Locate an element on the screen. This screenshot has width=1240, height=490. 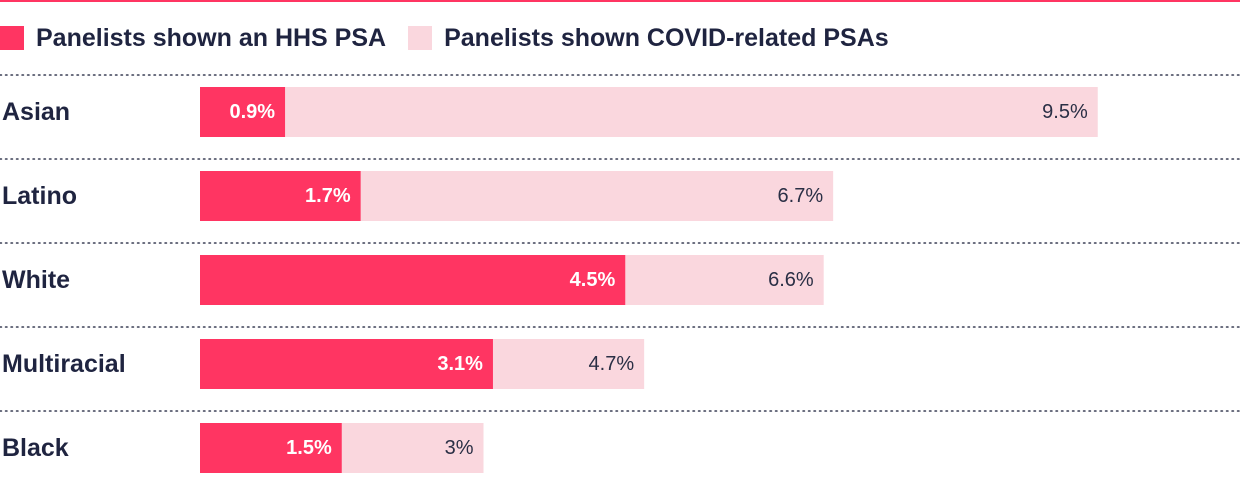
legend-label-covid: Panelists shown COVID-related PSAs is located at coordinates (666, 37).